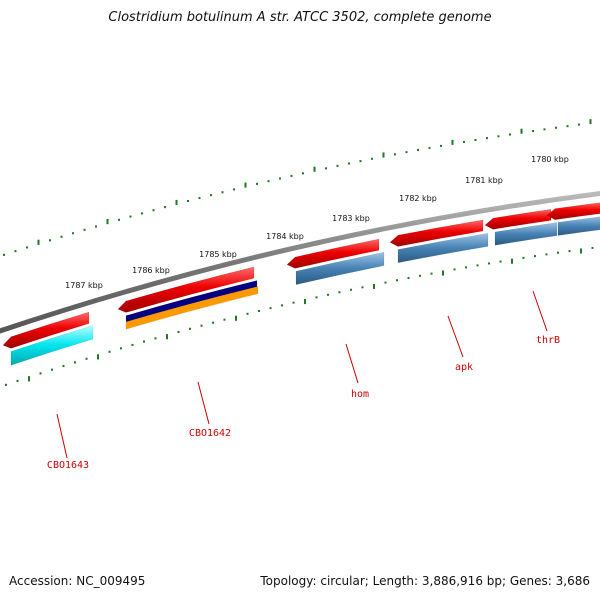  What do you see at coordinates (443, 248) in the screenshot?
I see `cds-block-apk` at bounding box center [443, 248].